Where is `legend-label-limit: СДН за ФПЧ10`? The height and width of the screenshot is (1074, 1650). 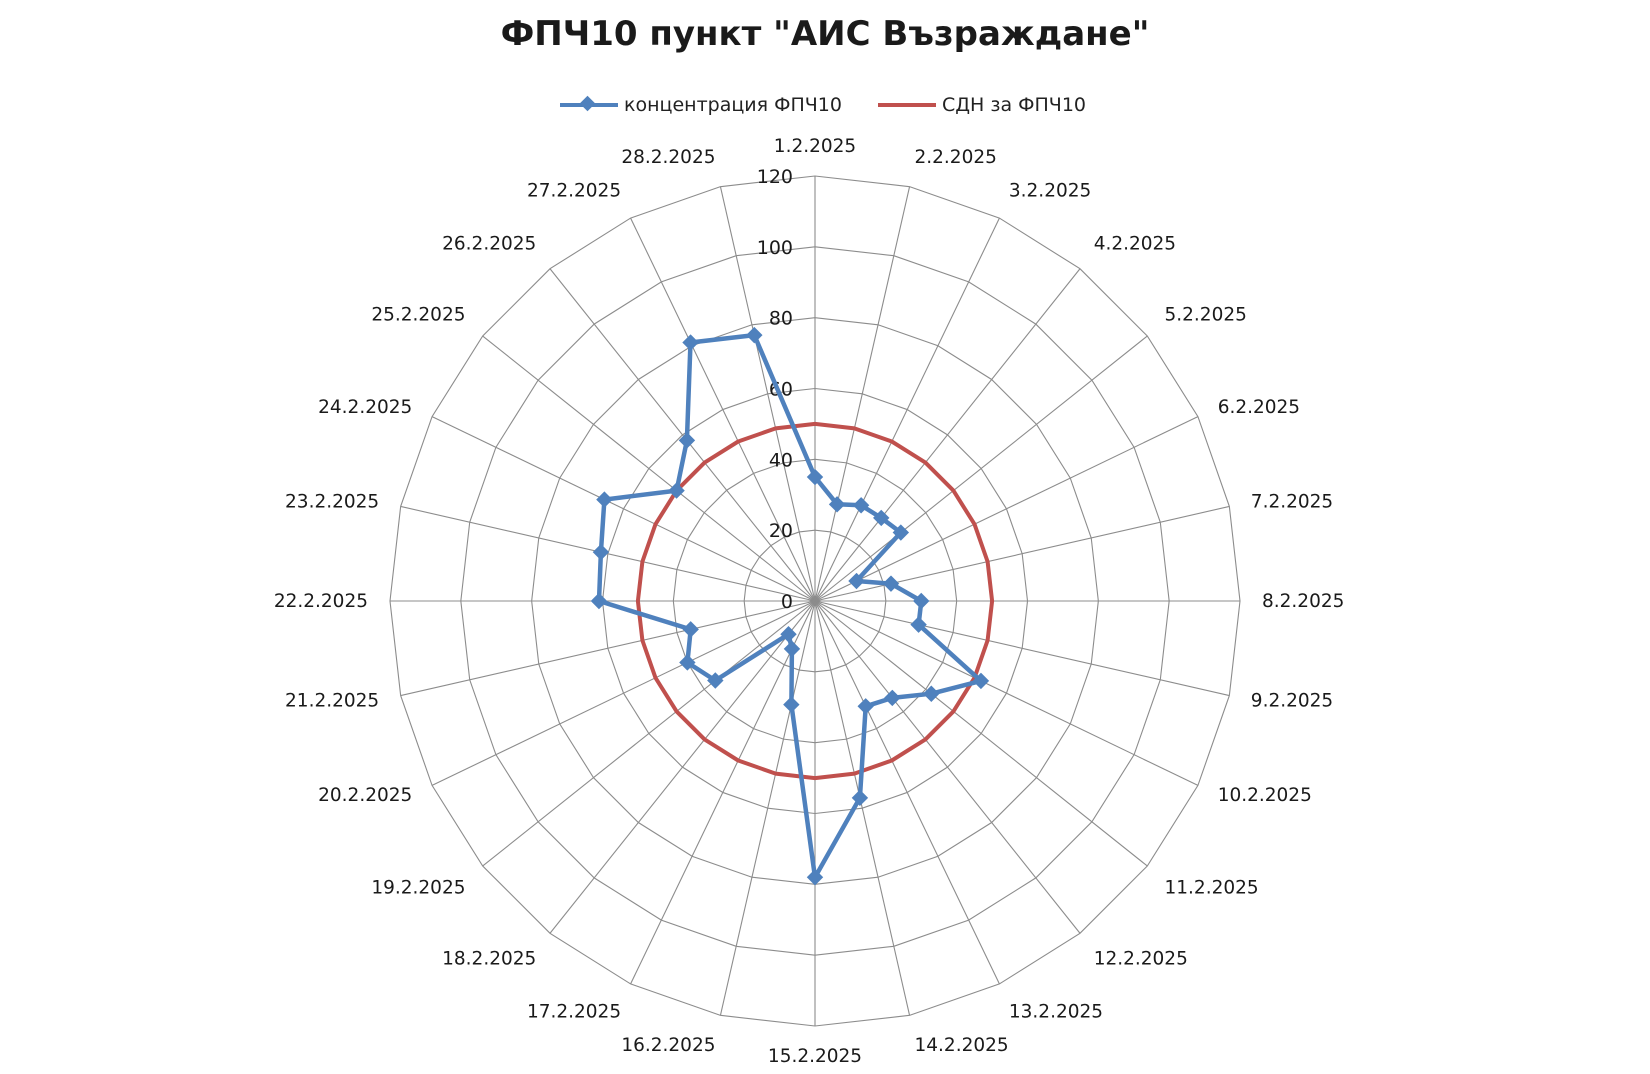
legend-label-limit: СДН за ФПЧ10 is located at coordinates (1014, 105).